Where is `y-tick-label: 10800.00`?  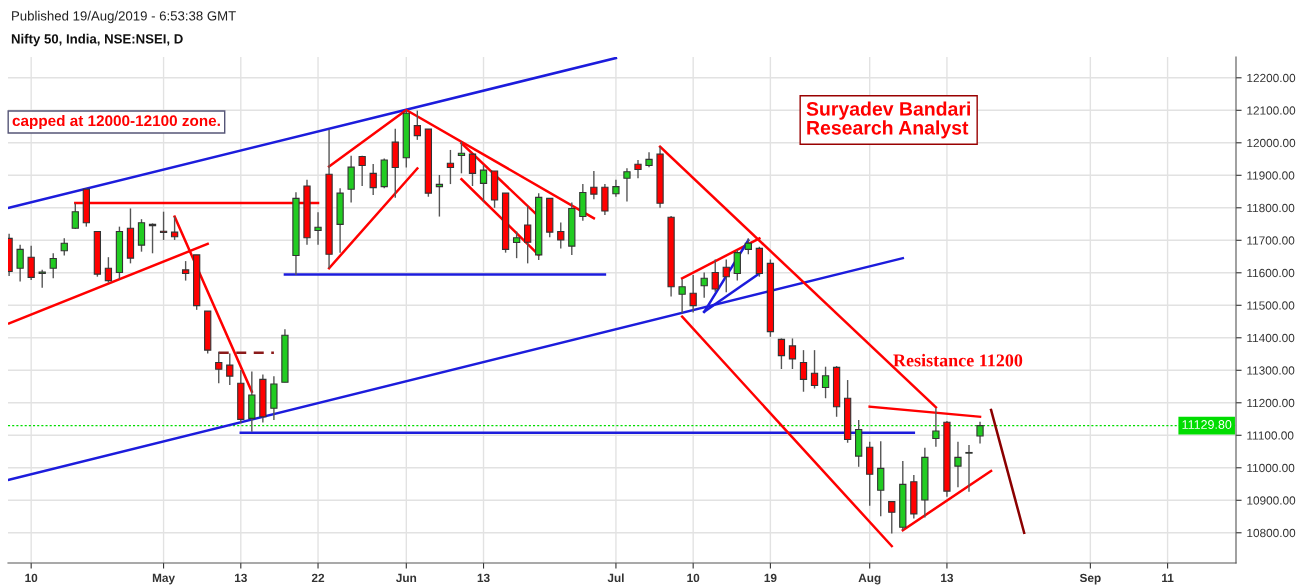
y-tick-label: 10800.00 is located at coordinates (1271, 533).